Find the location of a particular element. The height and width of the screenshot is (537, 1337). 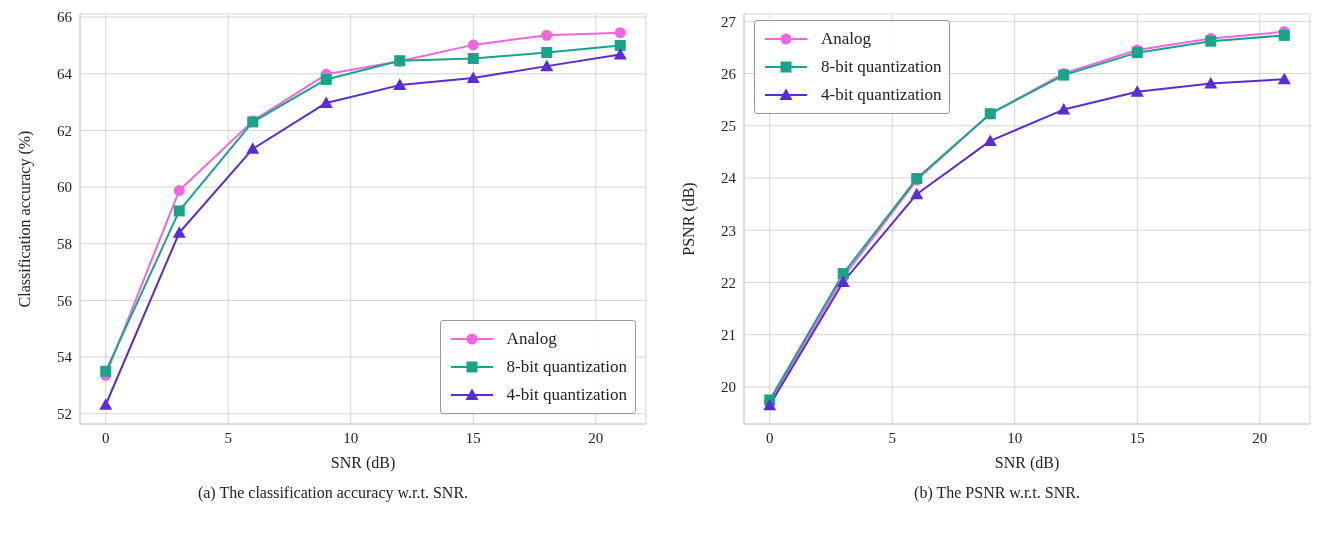

y-tick-label: 60 is located at coordinates (64, 187).